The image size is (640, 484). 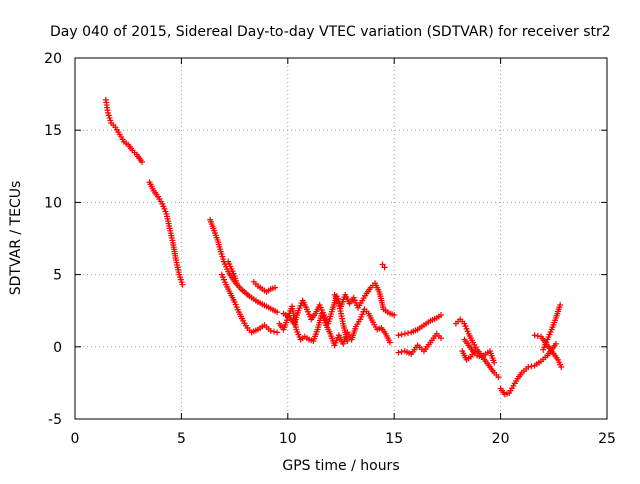 I want to click on x-tick-label: 0, so click(x=75, y=439).